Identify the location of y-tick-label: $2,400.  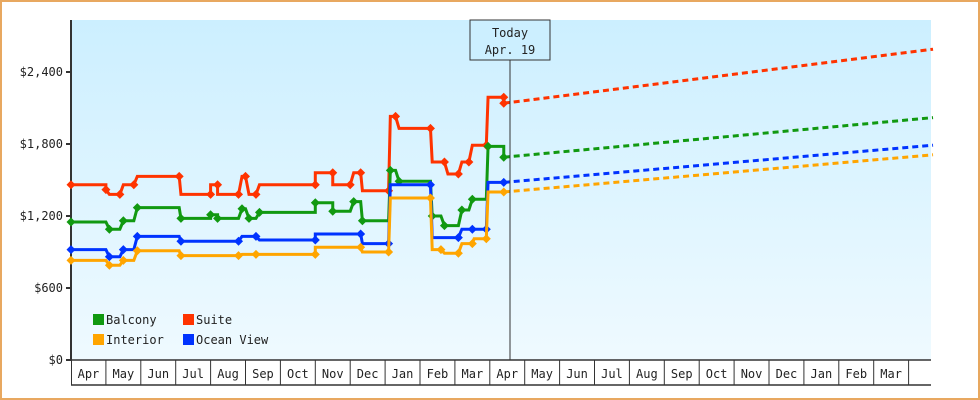
(41, 72).